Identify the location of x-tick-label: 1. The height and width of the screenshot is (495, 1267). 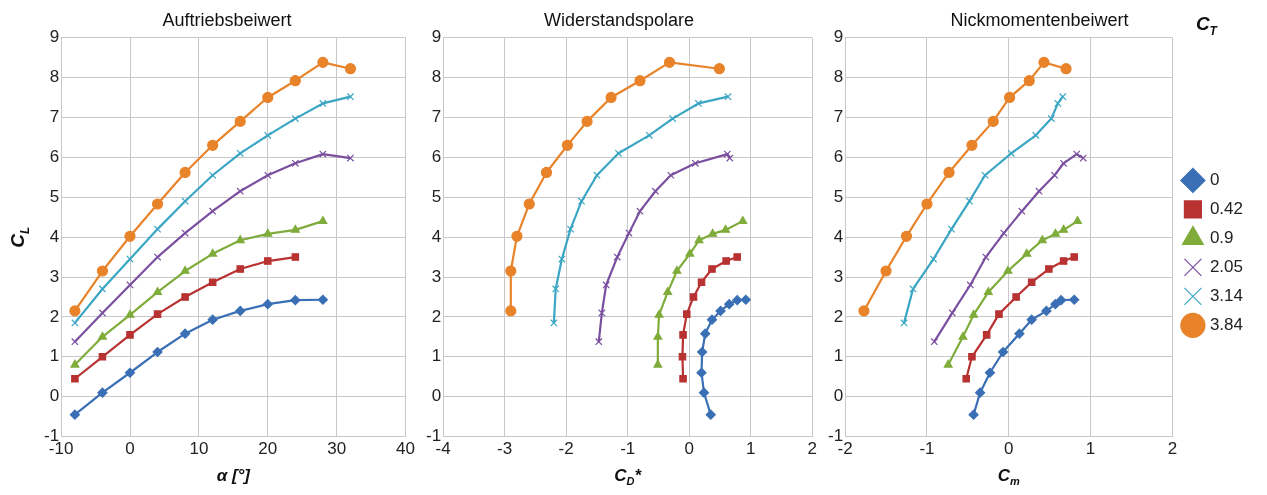
(1090, 449).